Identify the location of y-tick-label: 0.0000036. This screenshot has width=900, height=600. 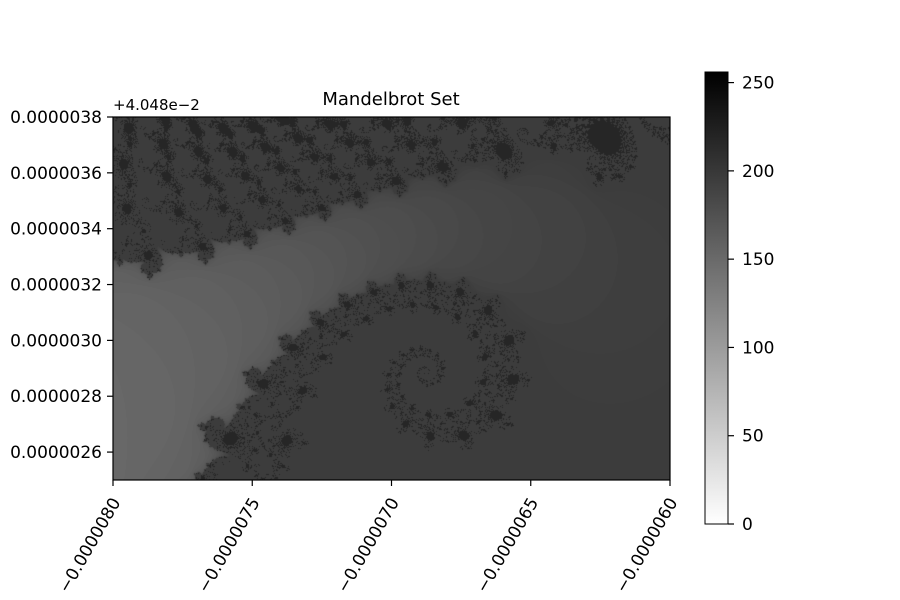
(56, 174).